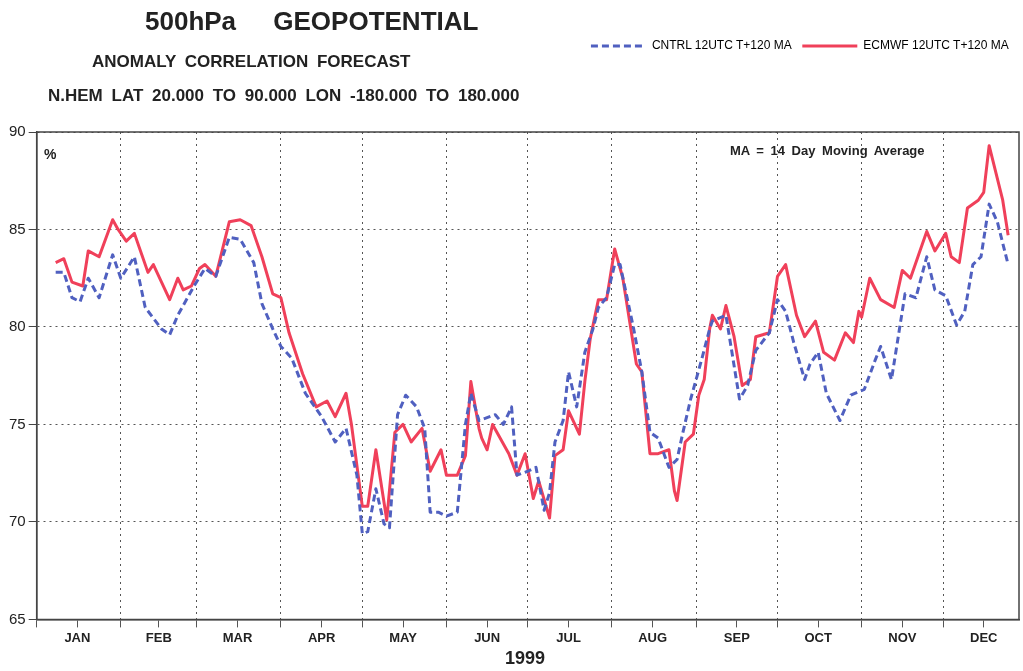 Image resolution: width=1023 pixels, height=671 pixels. Describe the element at coordinates (17, 228) in the screenshot. I see `y-tick-label: 85` at that location.